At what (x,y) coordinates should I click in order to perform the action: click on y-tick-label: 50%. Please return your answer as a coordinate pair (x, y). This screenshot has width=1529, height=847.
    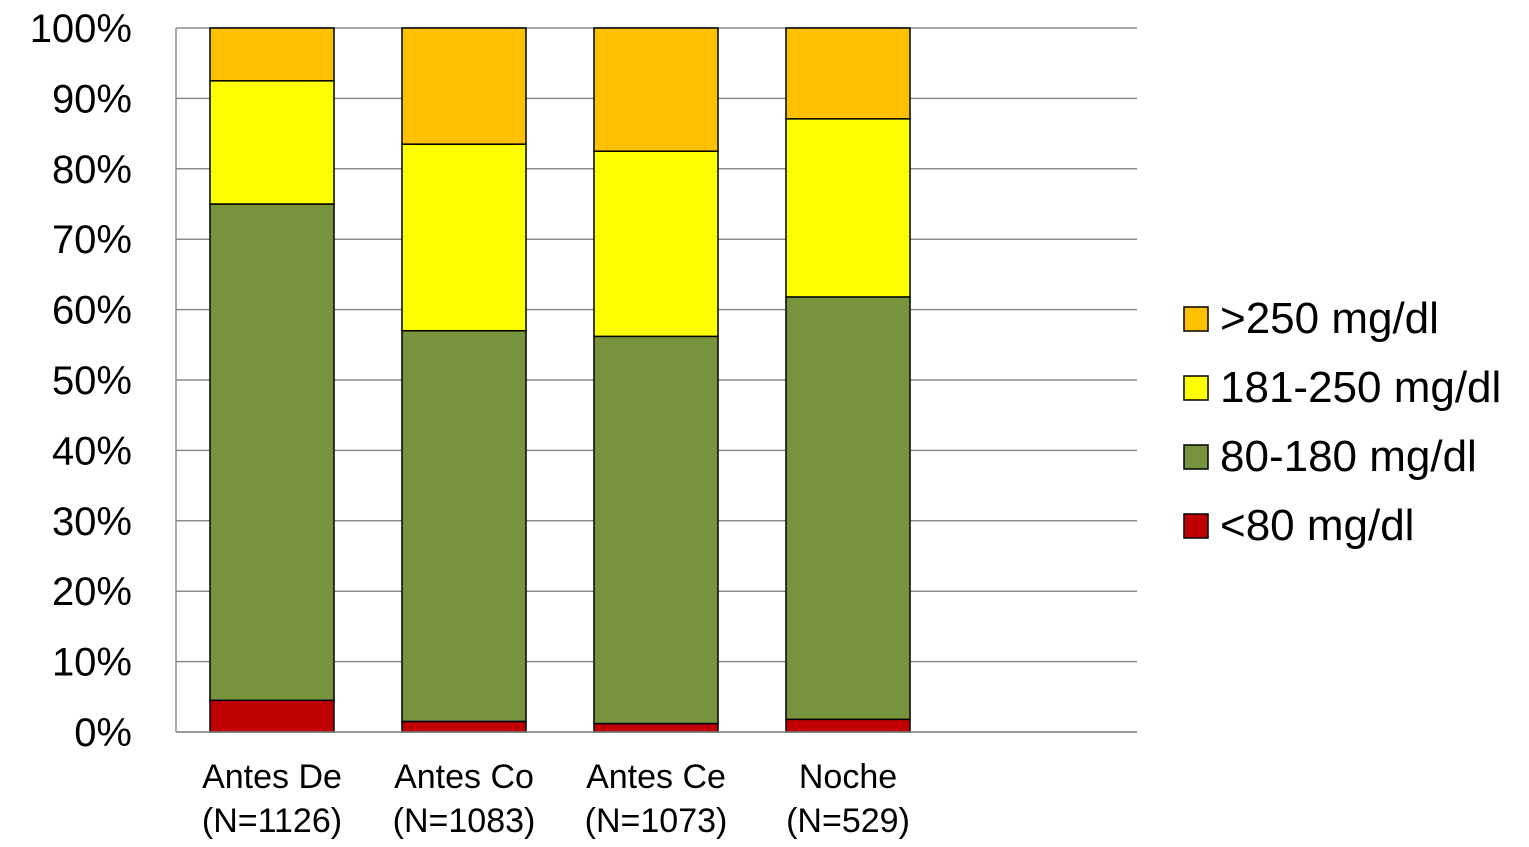
    Looking at the image, I should click on (92, 381).